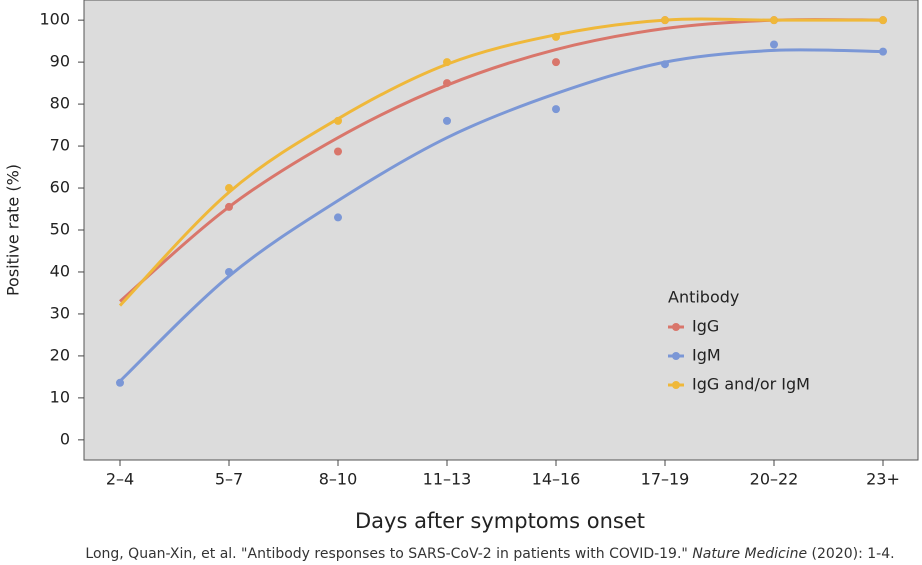 This screenshot has width=922, height=565. Describe the element at coordinates (851, 554) in the screenshot. I see `caption-text: (2020): 1-4.` at that location.